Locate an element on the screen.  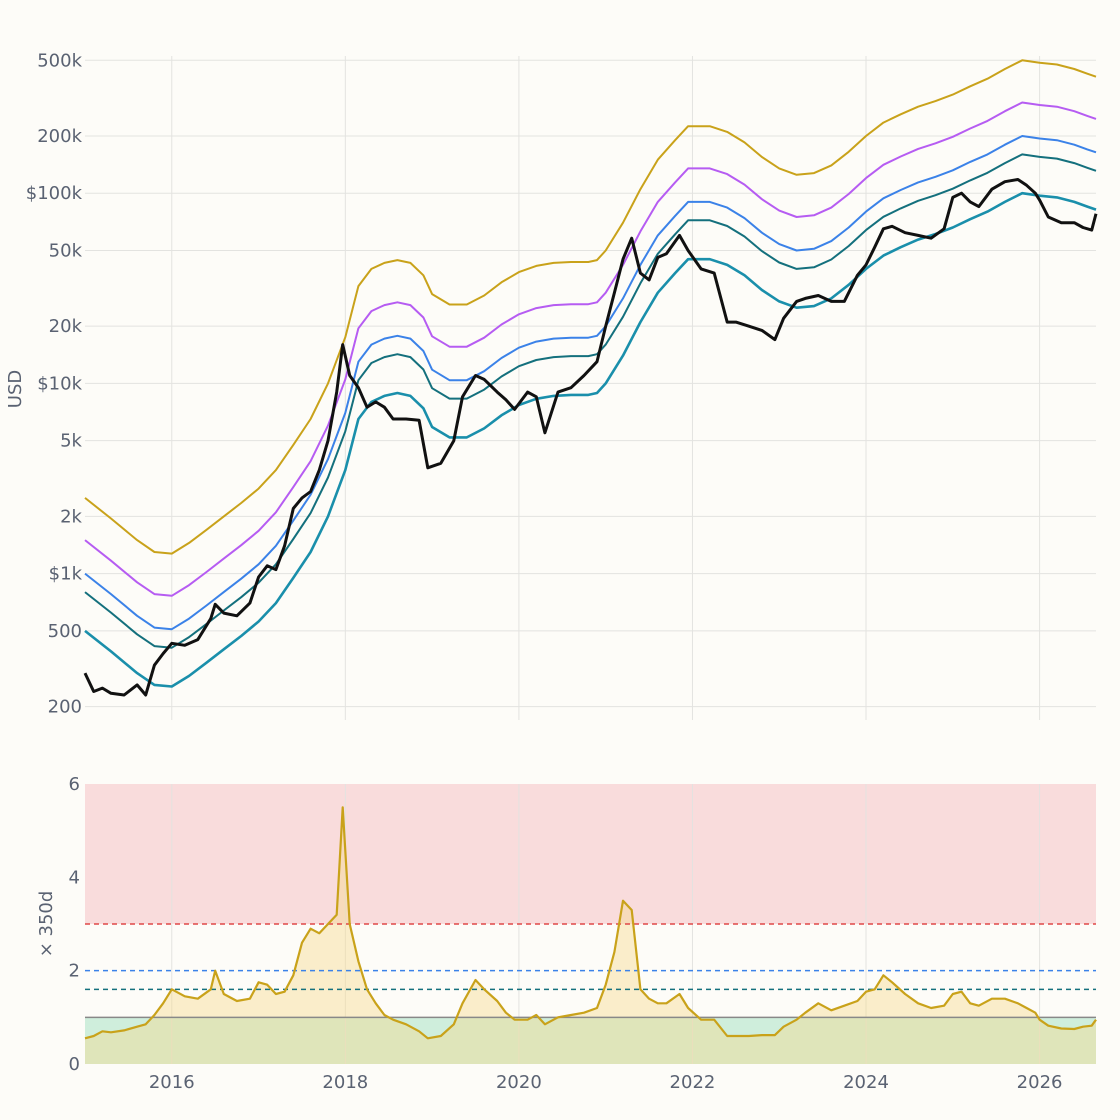
price-y-axis-title: USD is located at coordinates (15, 389).